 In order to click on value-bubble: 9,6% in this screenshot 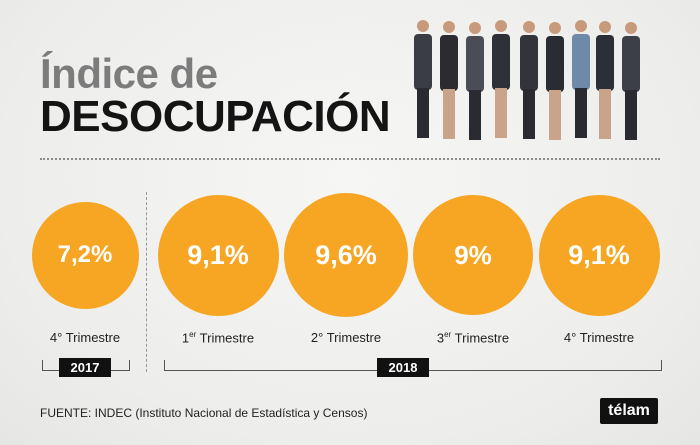, I will do `click(346, 255)`.